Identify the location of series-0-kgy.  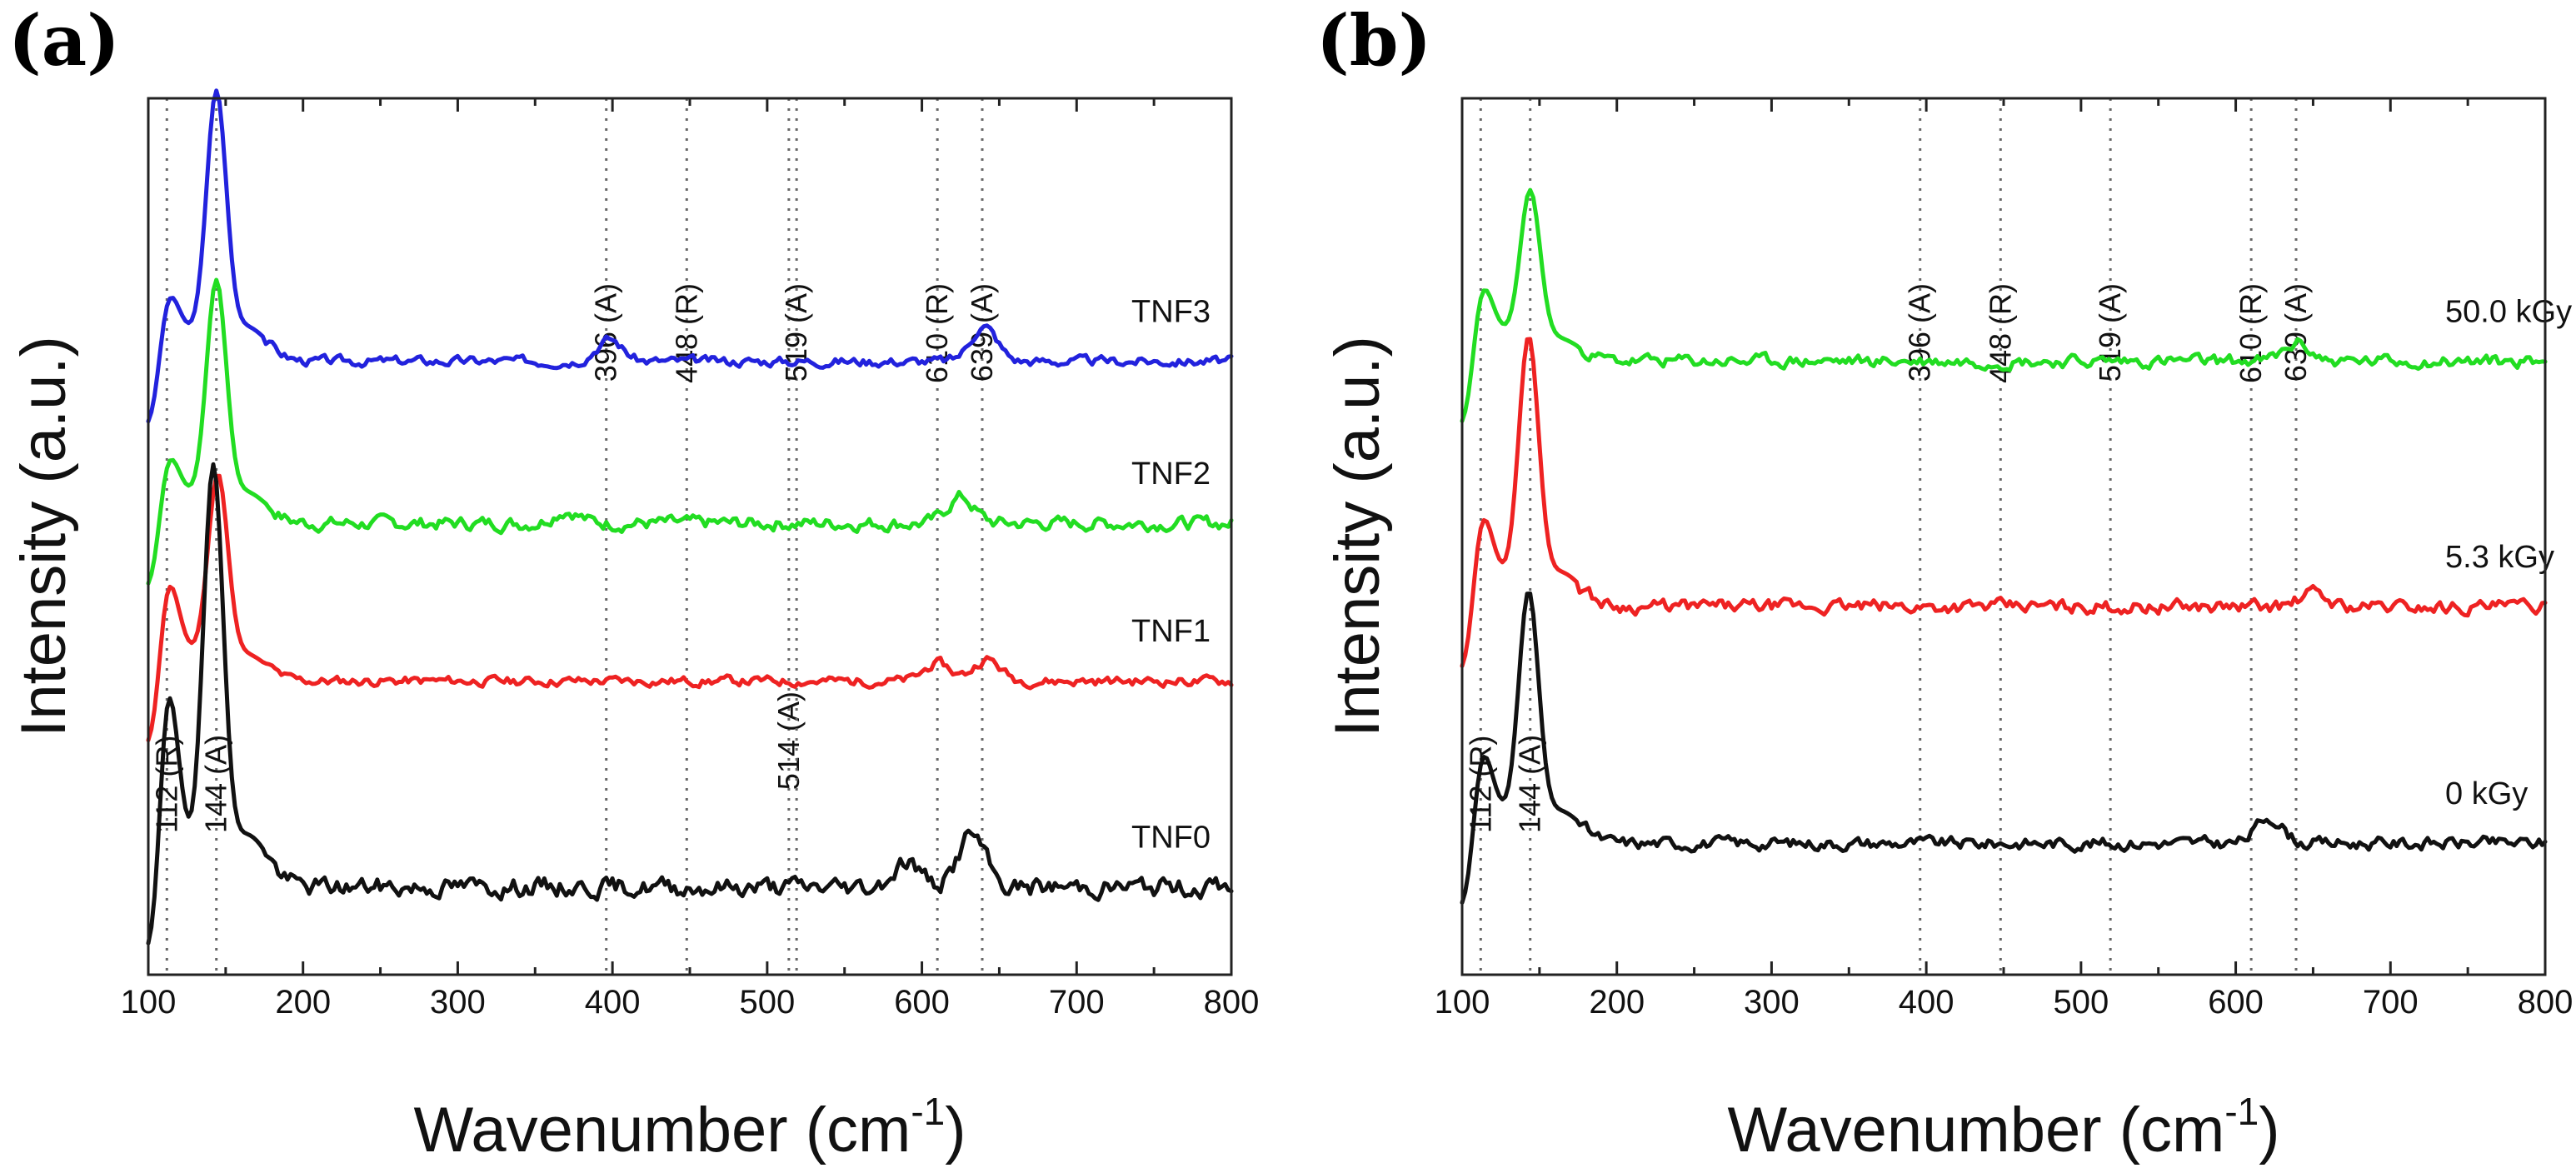
(2004, 748).